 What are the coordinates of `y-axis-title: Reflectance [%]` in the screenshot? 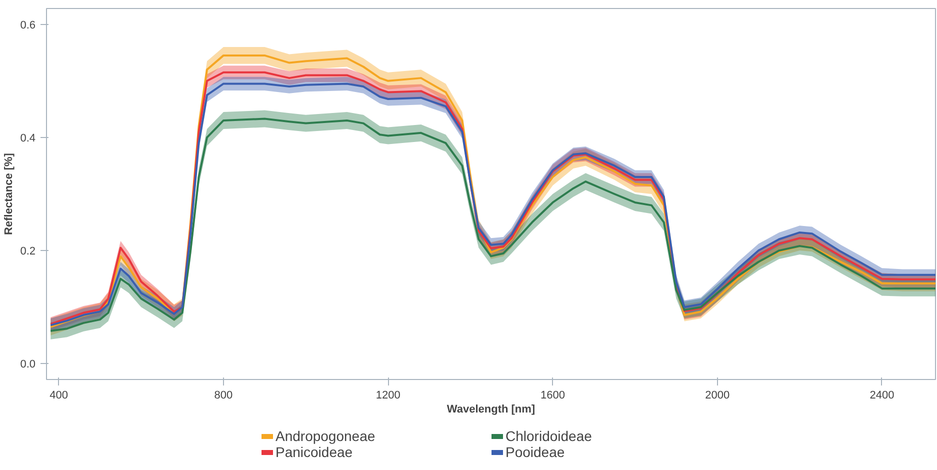 It's located at (9, 193).